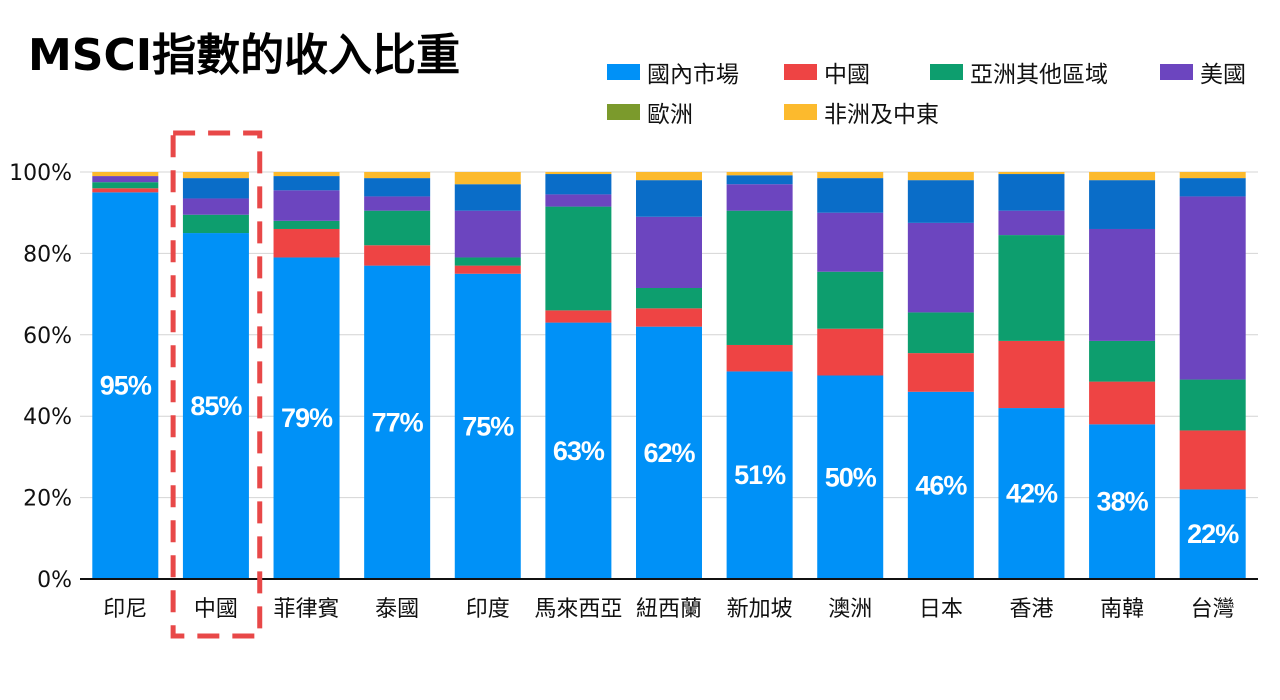 The image size is (1280, 700). Describe the element at coordinates (847, 75) in the screenshot. I see `legend-label: 中國` at that location.